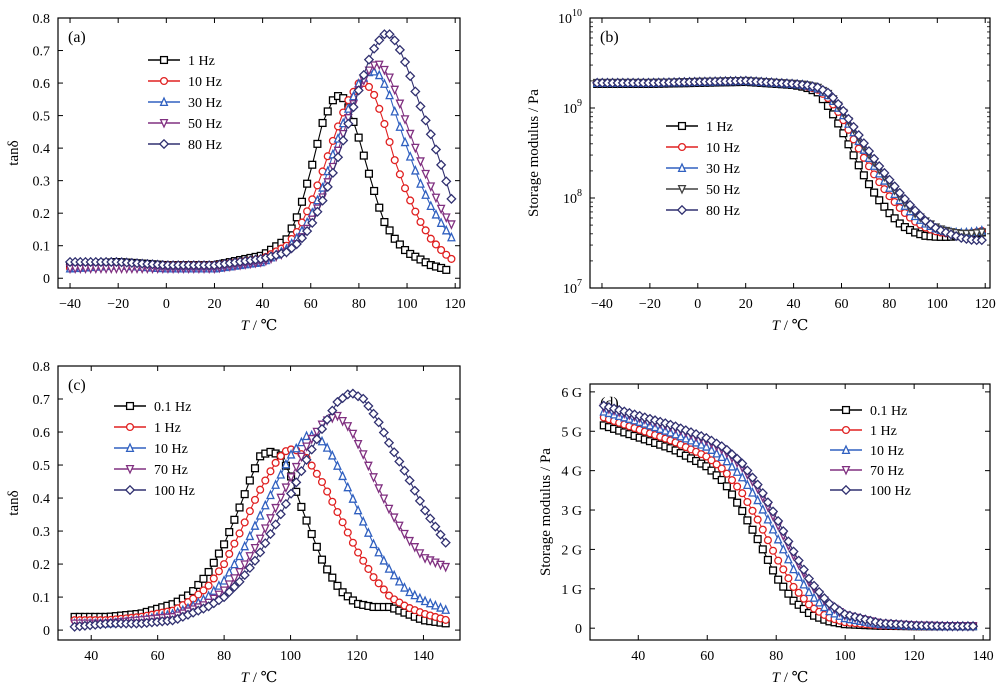 This screenshot has height=696, width=1000. What do you see at coordinates (42, 84) in the screenshot?
I see `y-tick-label: 0.6` at bounding box center [42, 84].